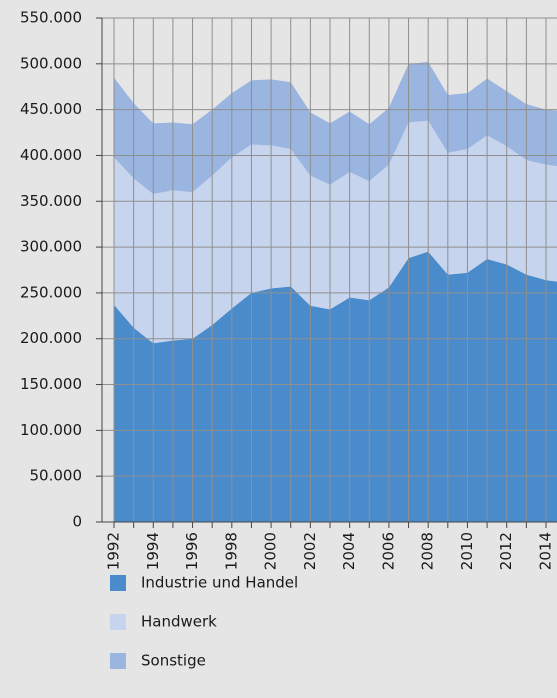  Describe the element at coordinates (179, 622) in the screenshot. I see `legend-label: Handwerk` at that location.